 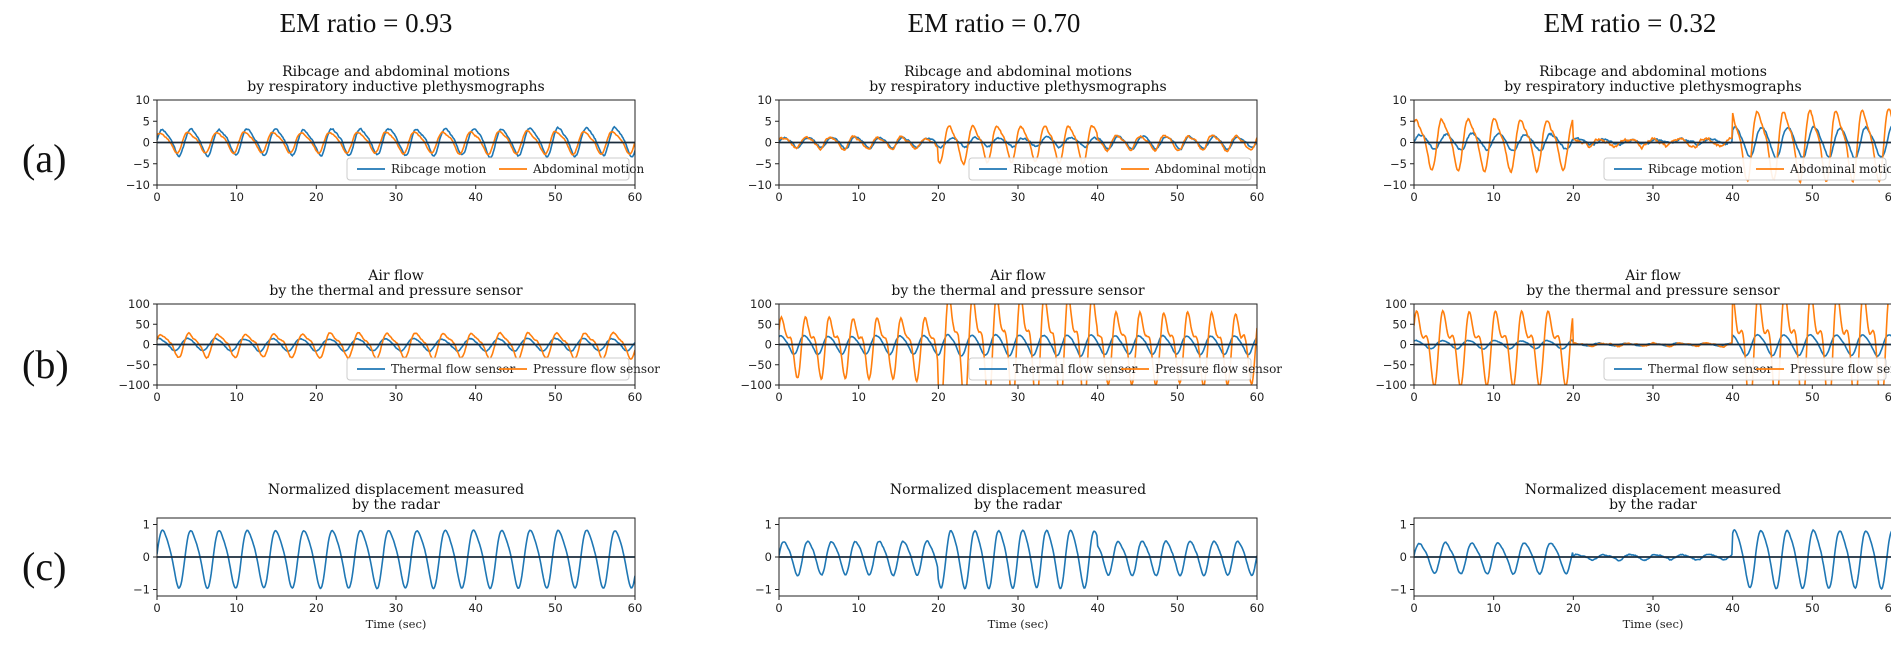 I want to click on legend-label: Ribcage motion, so click(x=1061, y=169).